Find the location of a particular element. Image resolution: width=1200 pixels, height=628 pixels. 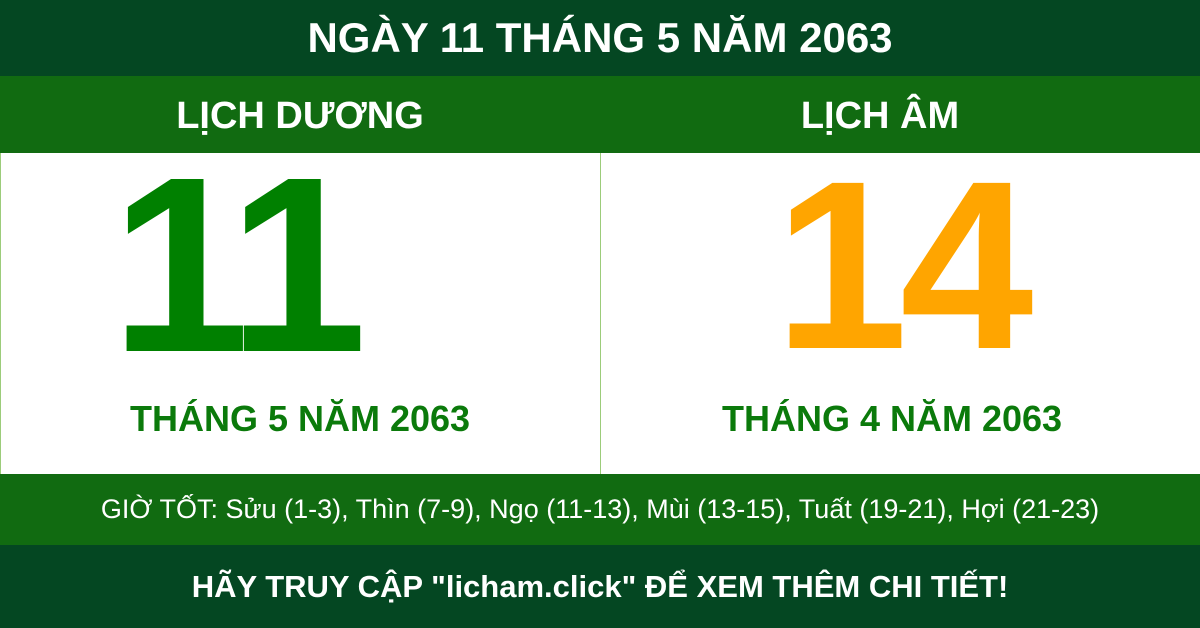

left-border is located at coordinates (0, 313).